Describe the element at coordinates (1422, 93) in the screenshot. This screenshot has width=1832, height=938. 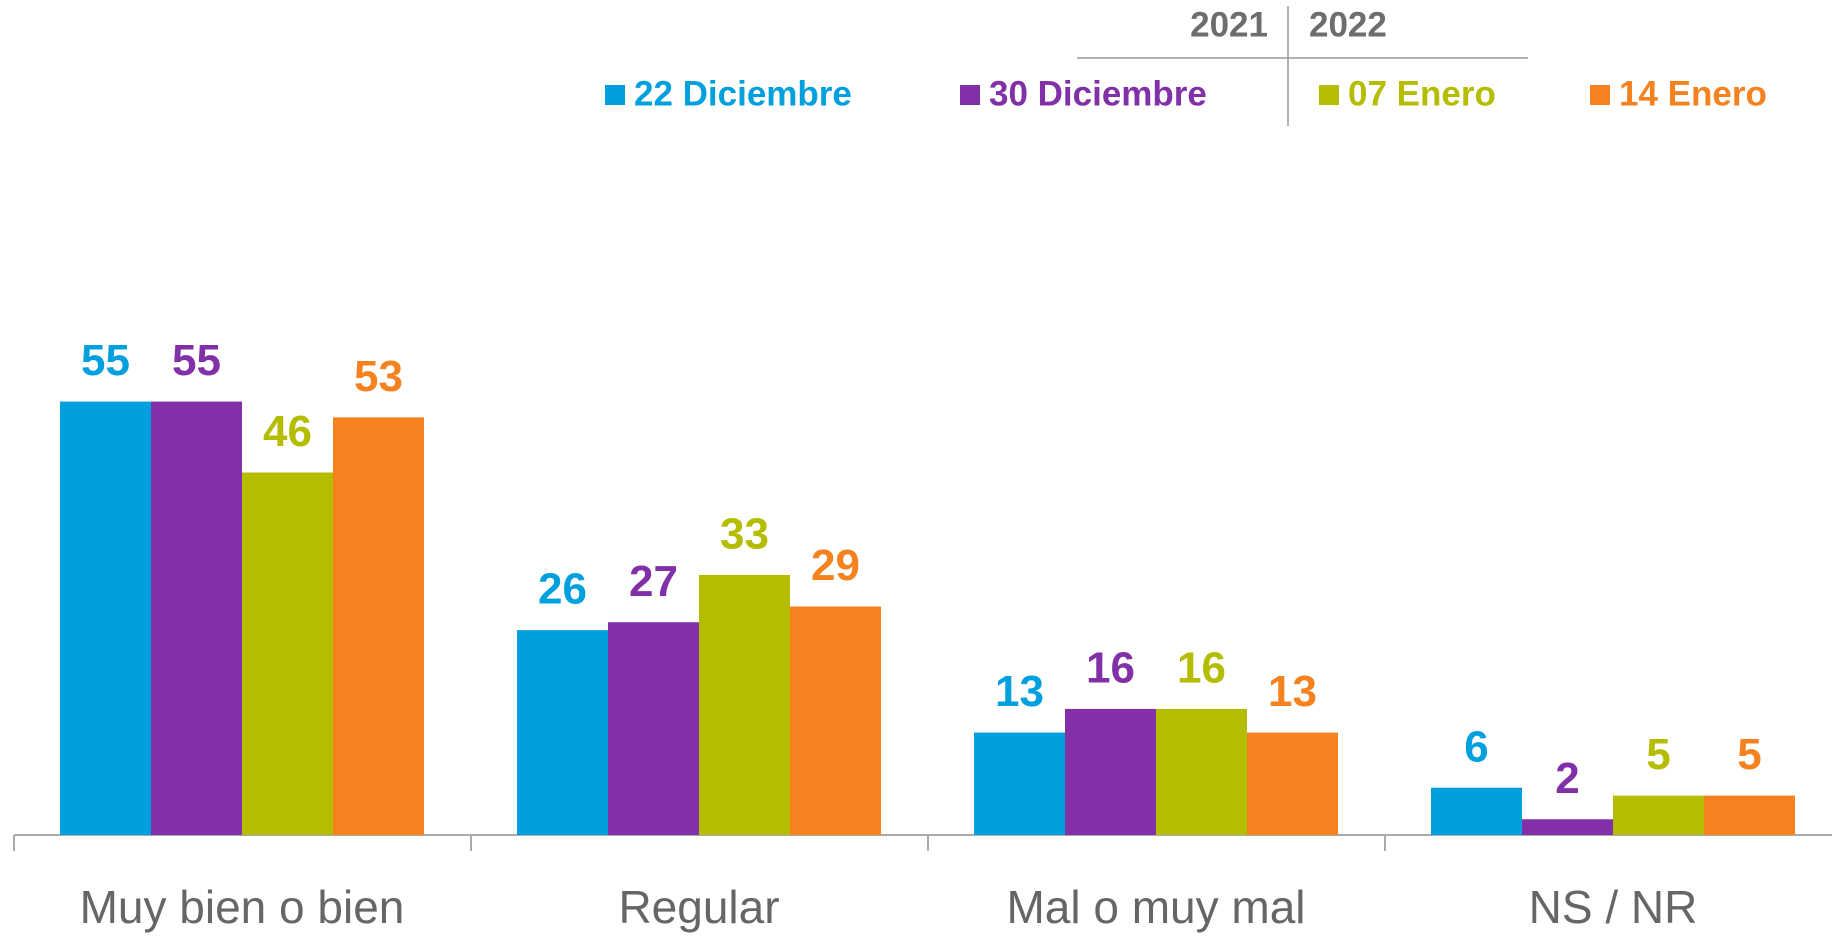
I see `legend-label: 07 Enero` at that location.